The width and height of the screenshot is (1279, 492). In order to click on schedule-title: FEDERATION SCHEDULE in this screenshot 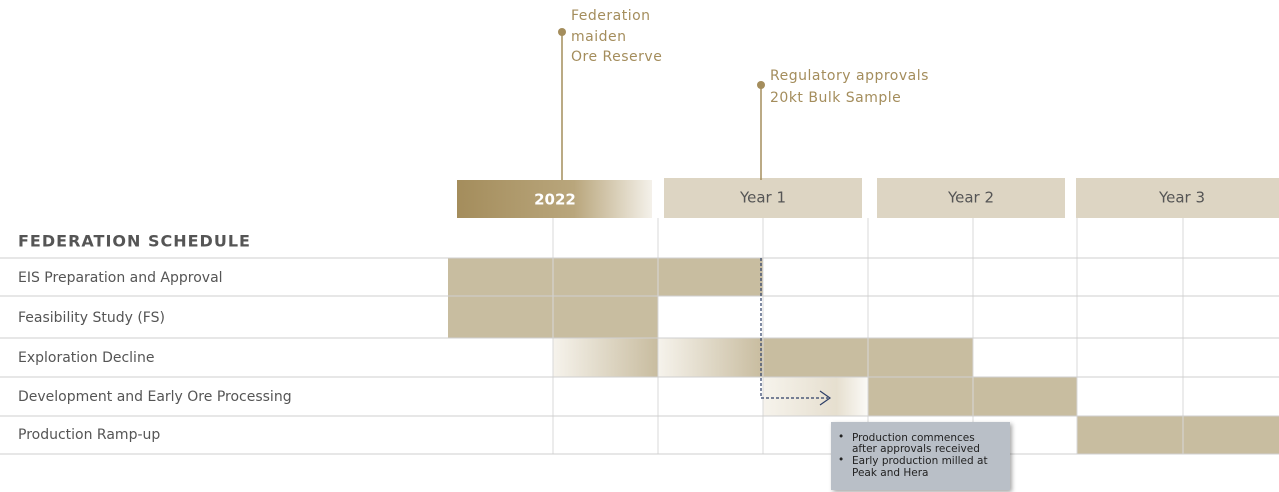, I will do `click(134, 241)`.